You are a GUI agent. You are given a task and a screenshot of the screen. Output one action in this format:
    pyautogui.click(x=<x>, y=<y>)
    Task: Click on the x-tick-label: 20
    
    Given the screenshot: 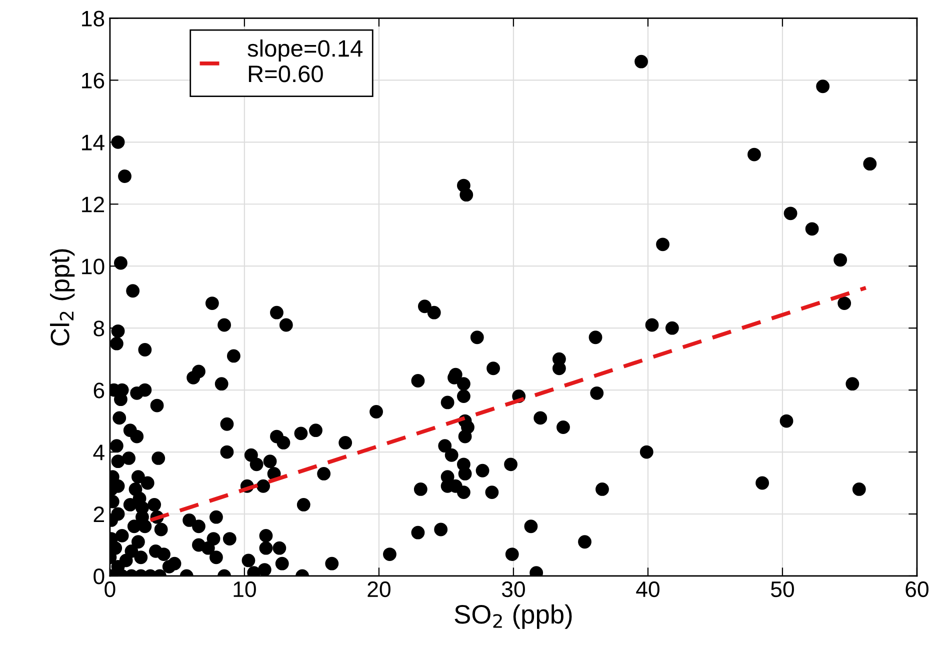 What is the action you would take?
    pyautogui.click(x=379, y=589)
    